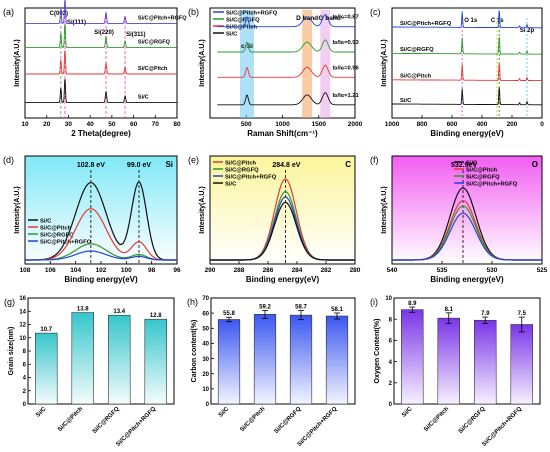 Image resolution: width=550 pixels, height=452 pixels. What do you see at coordinates (205, 329) in the screenshot?
I see `y-tick-label: 50` at bounding box center [205, 329].